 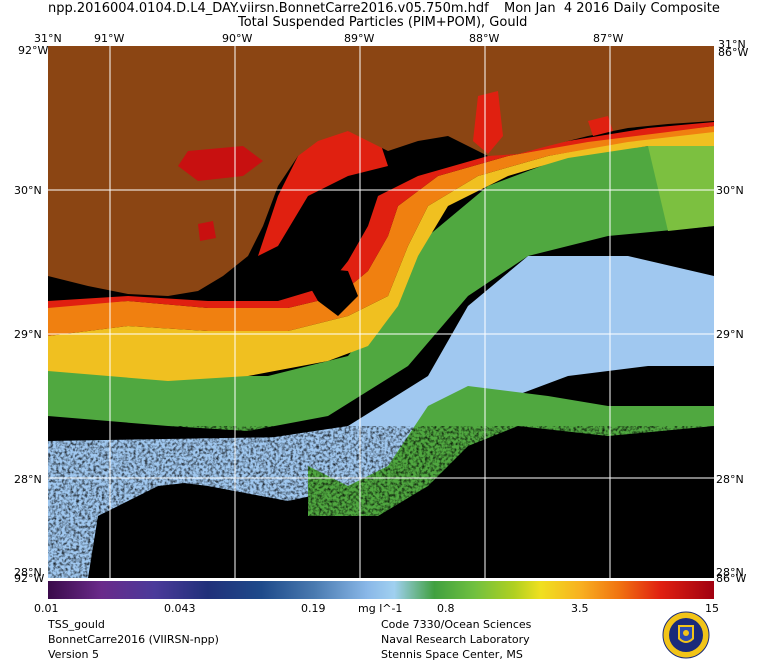 I want to click on lon-label-90w: 90°W, so click(x=237, y=38).